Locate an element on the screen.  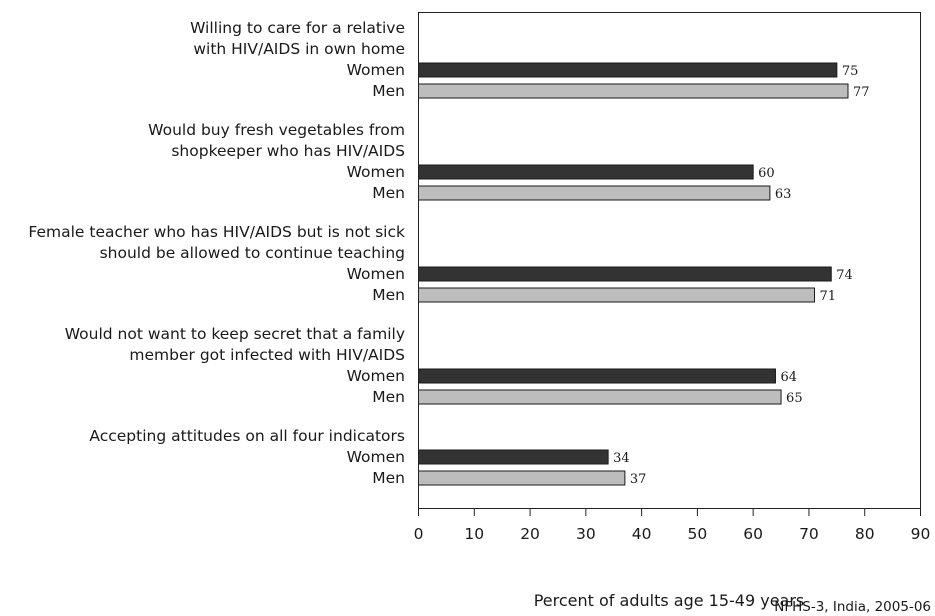
x-tick-label: 90 is located at coordinates (921, 534).